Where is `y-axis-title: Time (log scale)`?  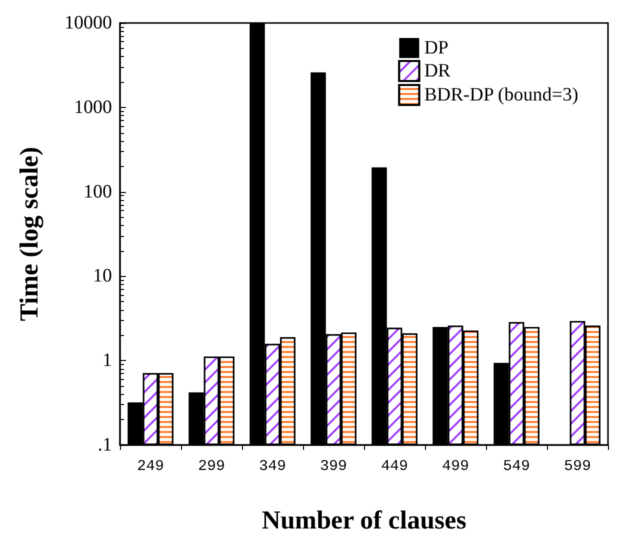 y-axis-title: Time (log scale) is located at coordinates (29, 234).